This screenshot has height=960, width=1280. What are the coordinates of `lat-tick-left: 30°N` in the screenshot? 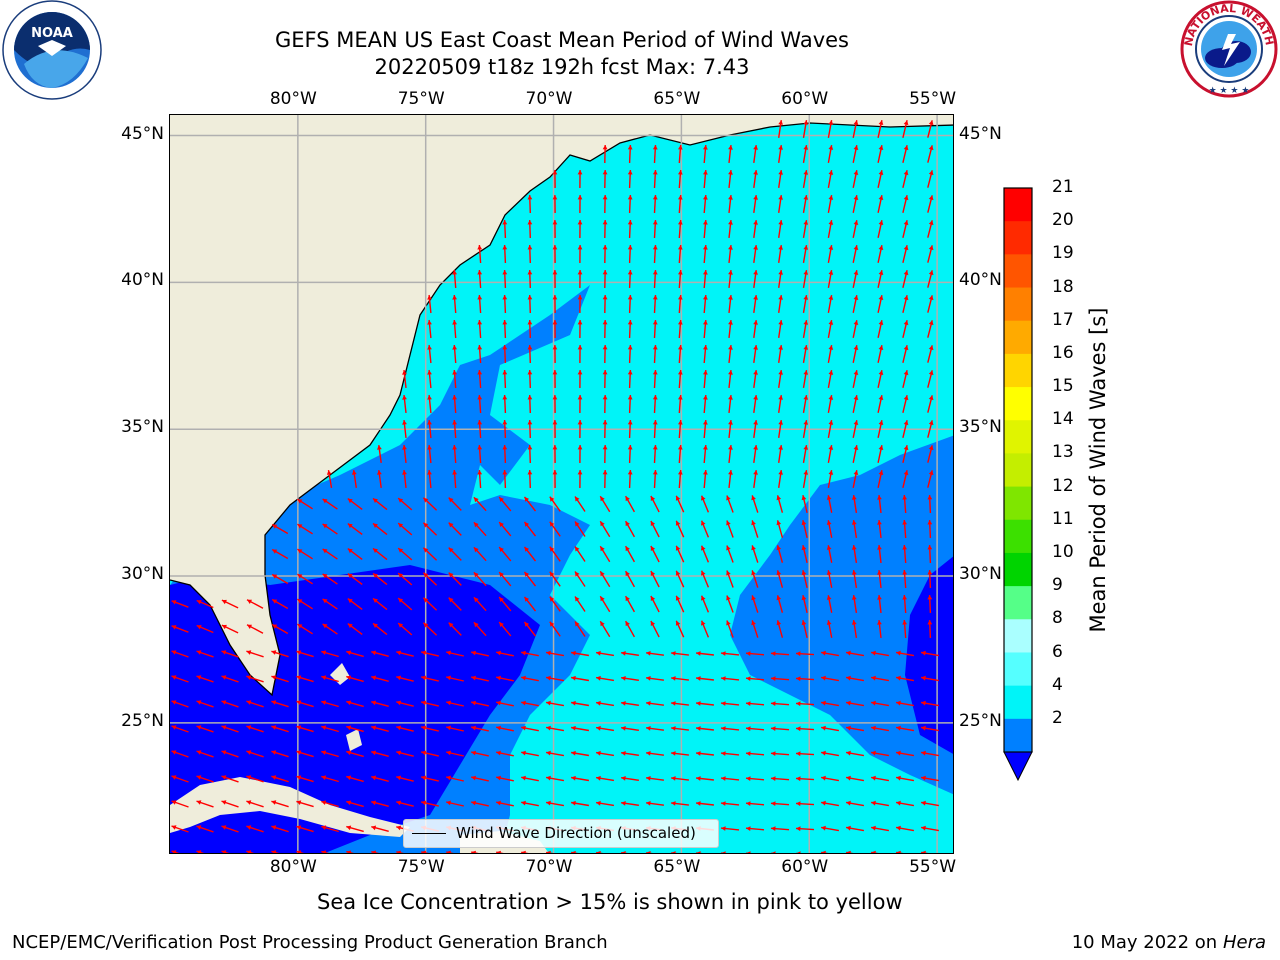 It's located at (142, 574).